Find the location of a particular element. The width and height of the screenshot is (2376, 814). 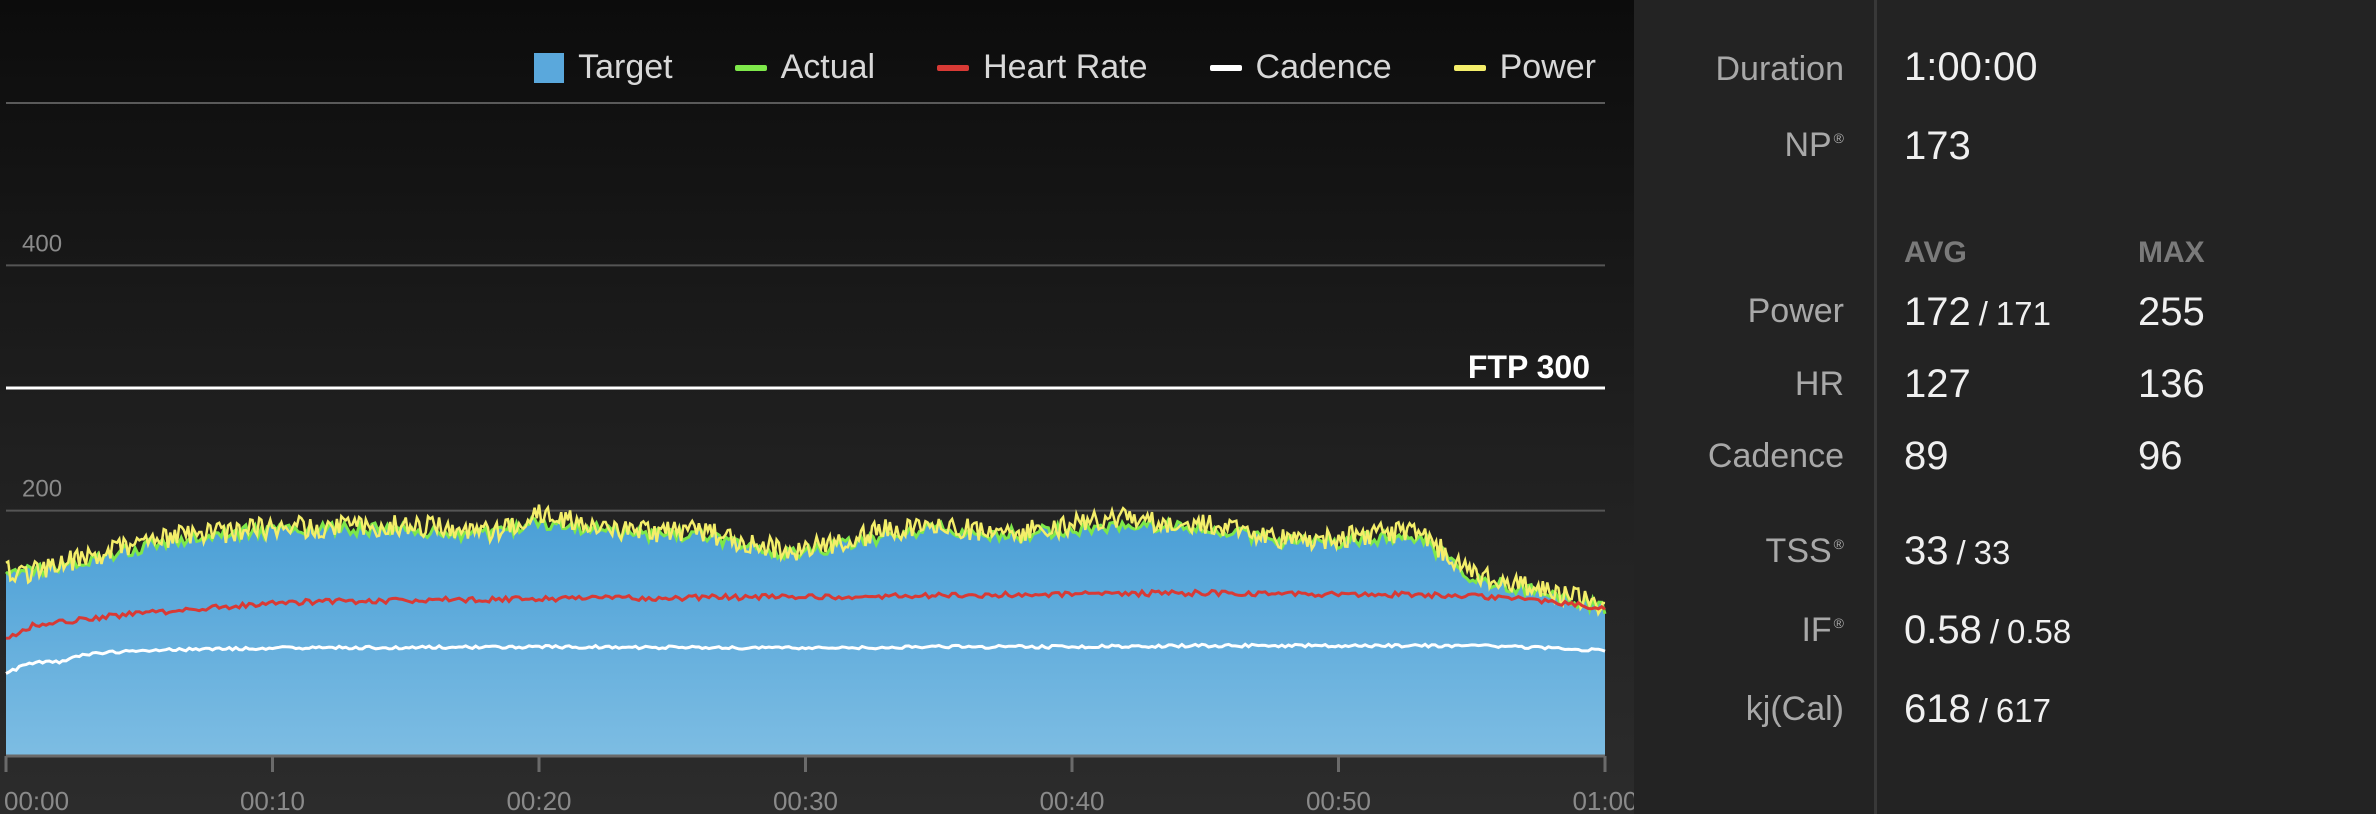

duration-label: Duration is located at coordinates (1779, 69).